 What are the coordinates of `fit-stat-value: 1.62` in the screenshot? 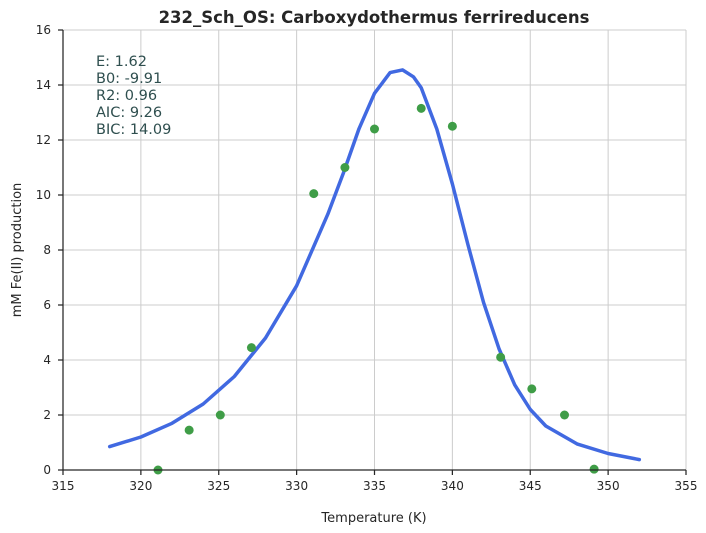 It's located at (131, 62).